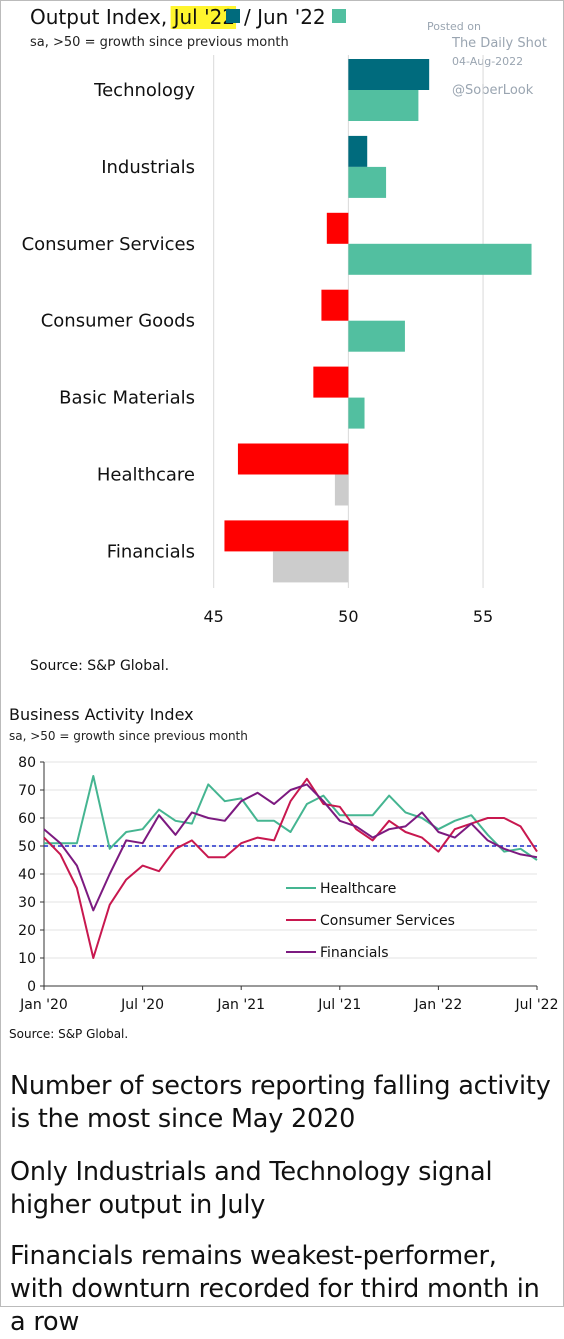 The width and height of the screenshot is (564, 1339). Describe the element at coordinates (127, 398) in the screenshot. I see `category-label-basic-materials: Basic Materials` at that location.